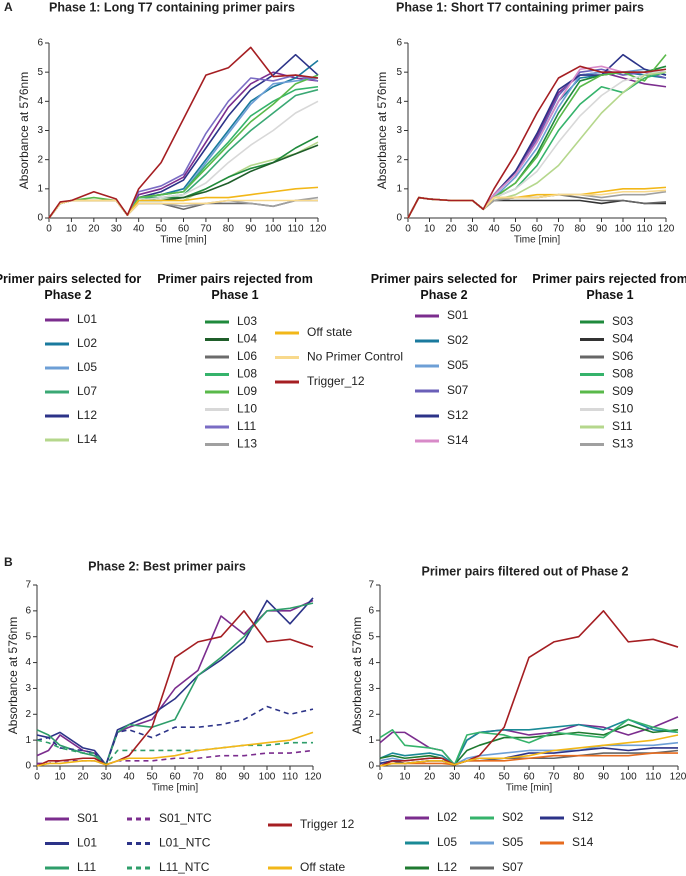 The image size is (686, 876). I want to click on legend-label: L04, so click(247, 339).